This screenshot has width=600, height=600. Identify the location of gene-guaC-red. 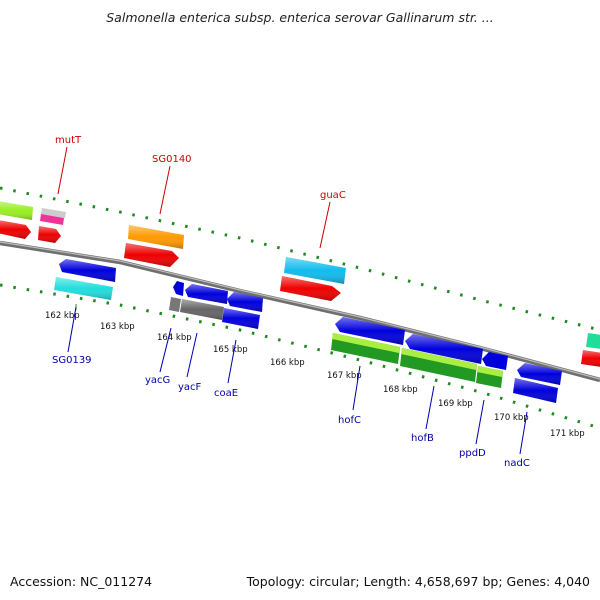
(310, 288).